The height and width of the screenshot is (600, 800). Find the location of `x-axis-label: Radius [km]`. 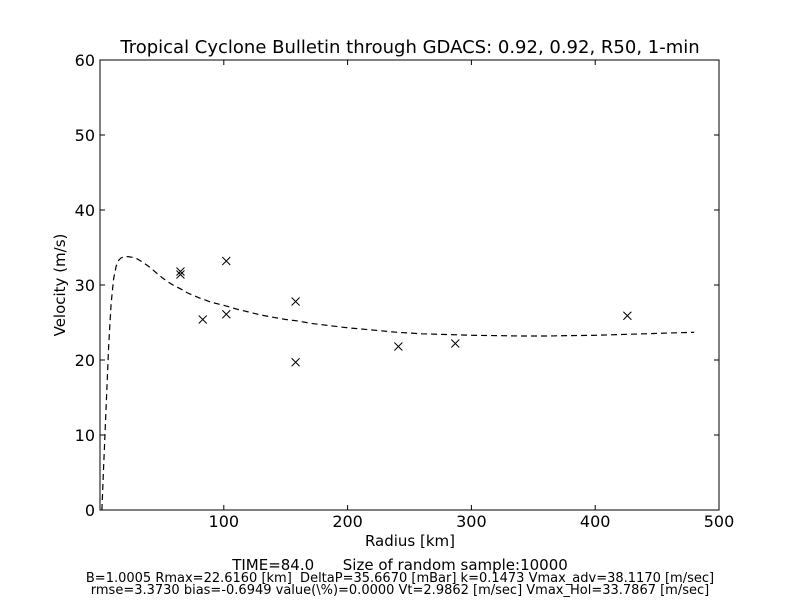

x-axis-label: Radius [km] is located at coordinates (410, 541).